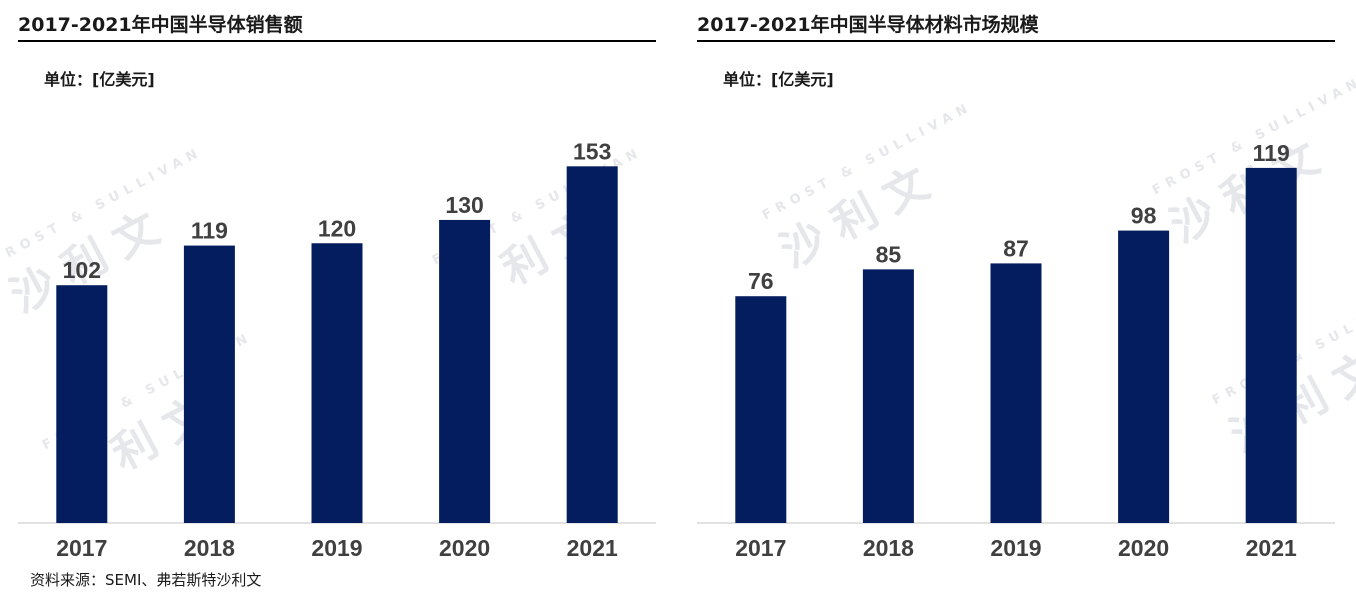 This screenshot has width=1356, height=597. What do you see at coordinates (82, 270) in the screenshot?
I see `data-label-2017: 102` at bounding box center [82, 270].